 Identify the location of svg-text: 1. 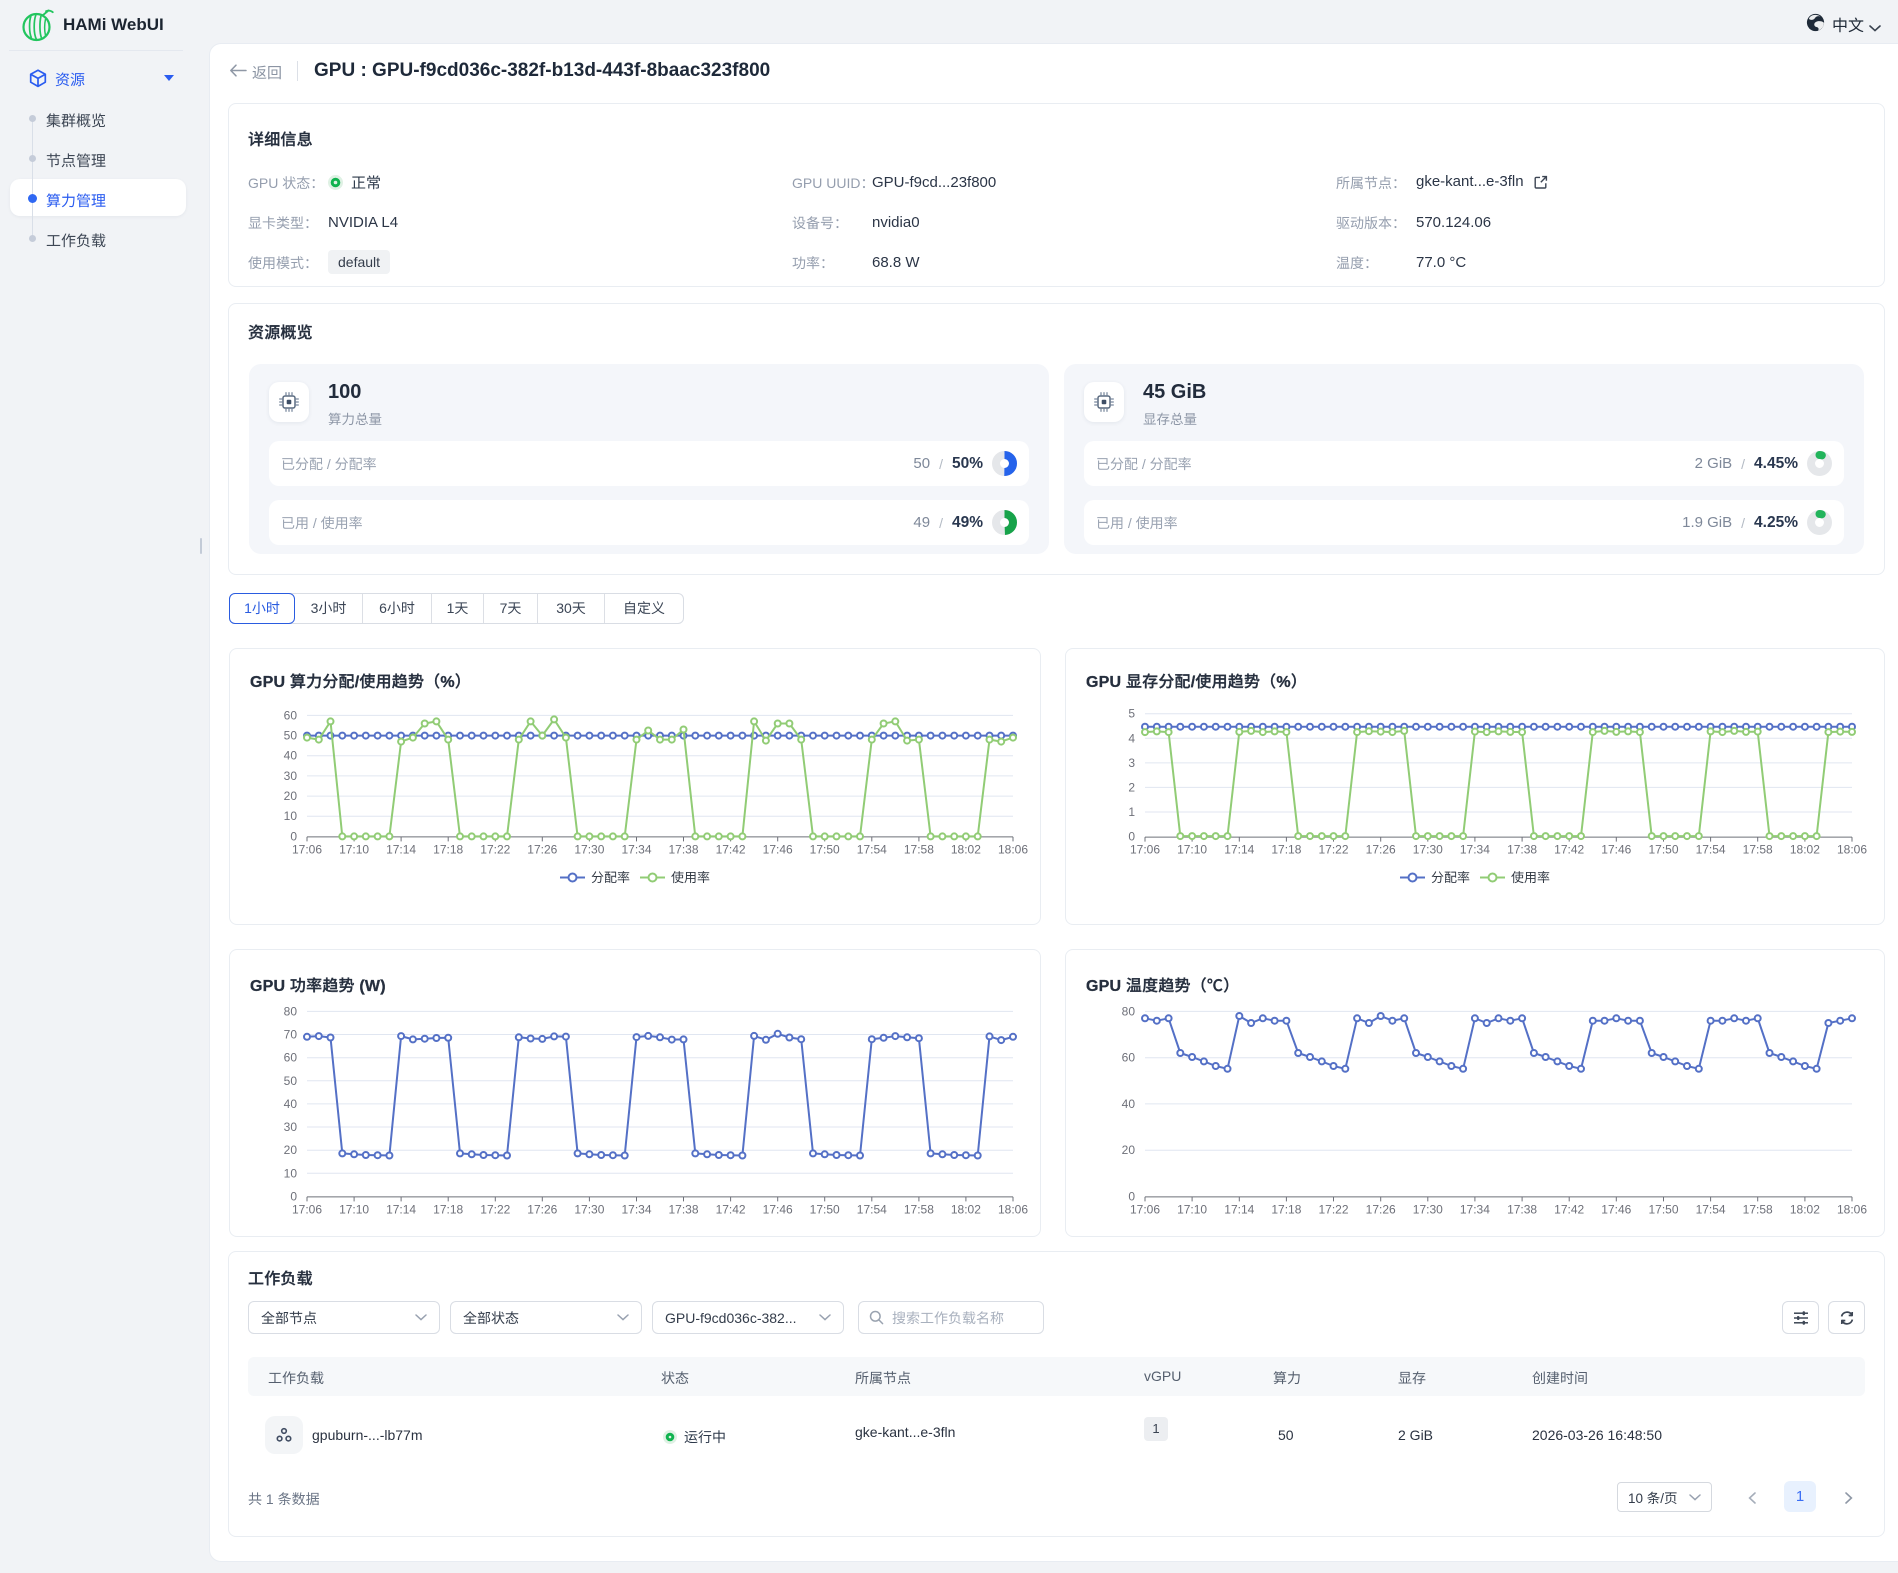
(1131, 812).